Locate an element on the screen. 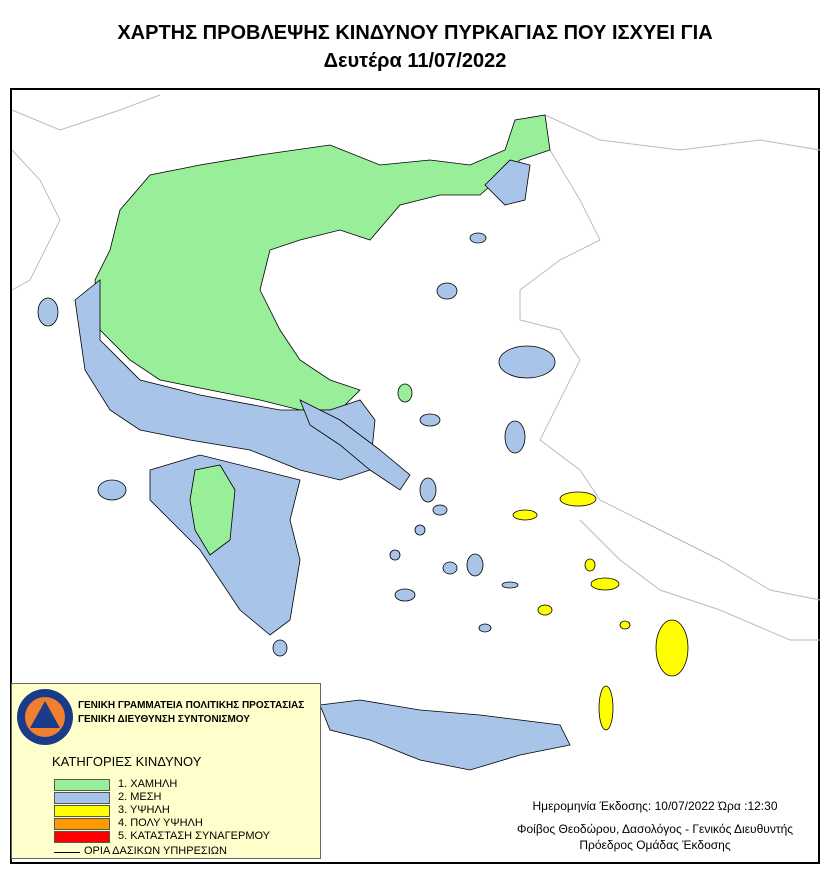  legend-label-very-high: 4. ΠΟΛΥ ΥΨΗΛΗ is located at coordinates (160, 823).